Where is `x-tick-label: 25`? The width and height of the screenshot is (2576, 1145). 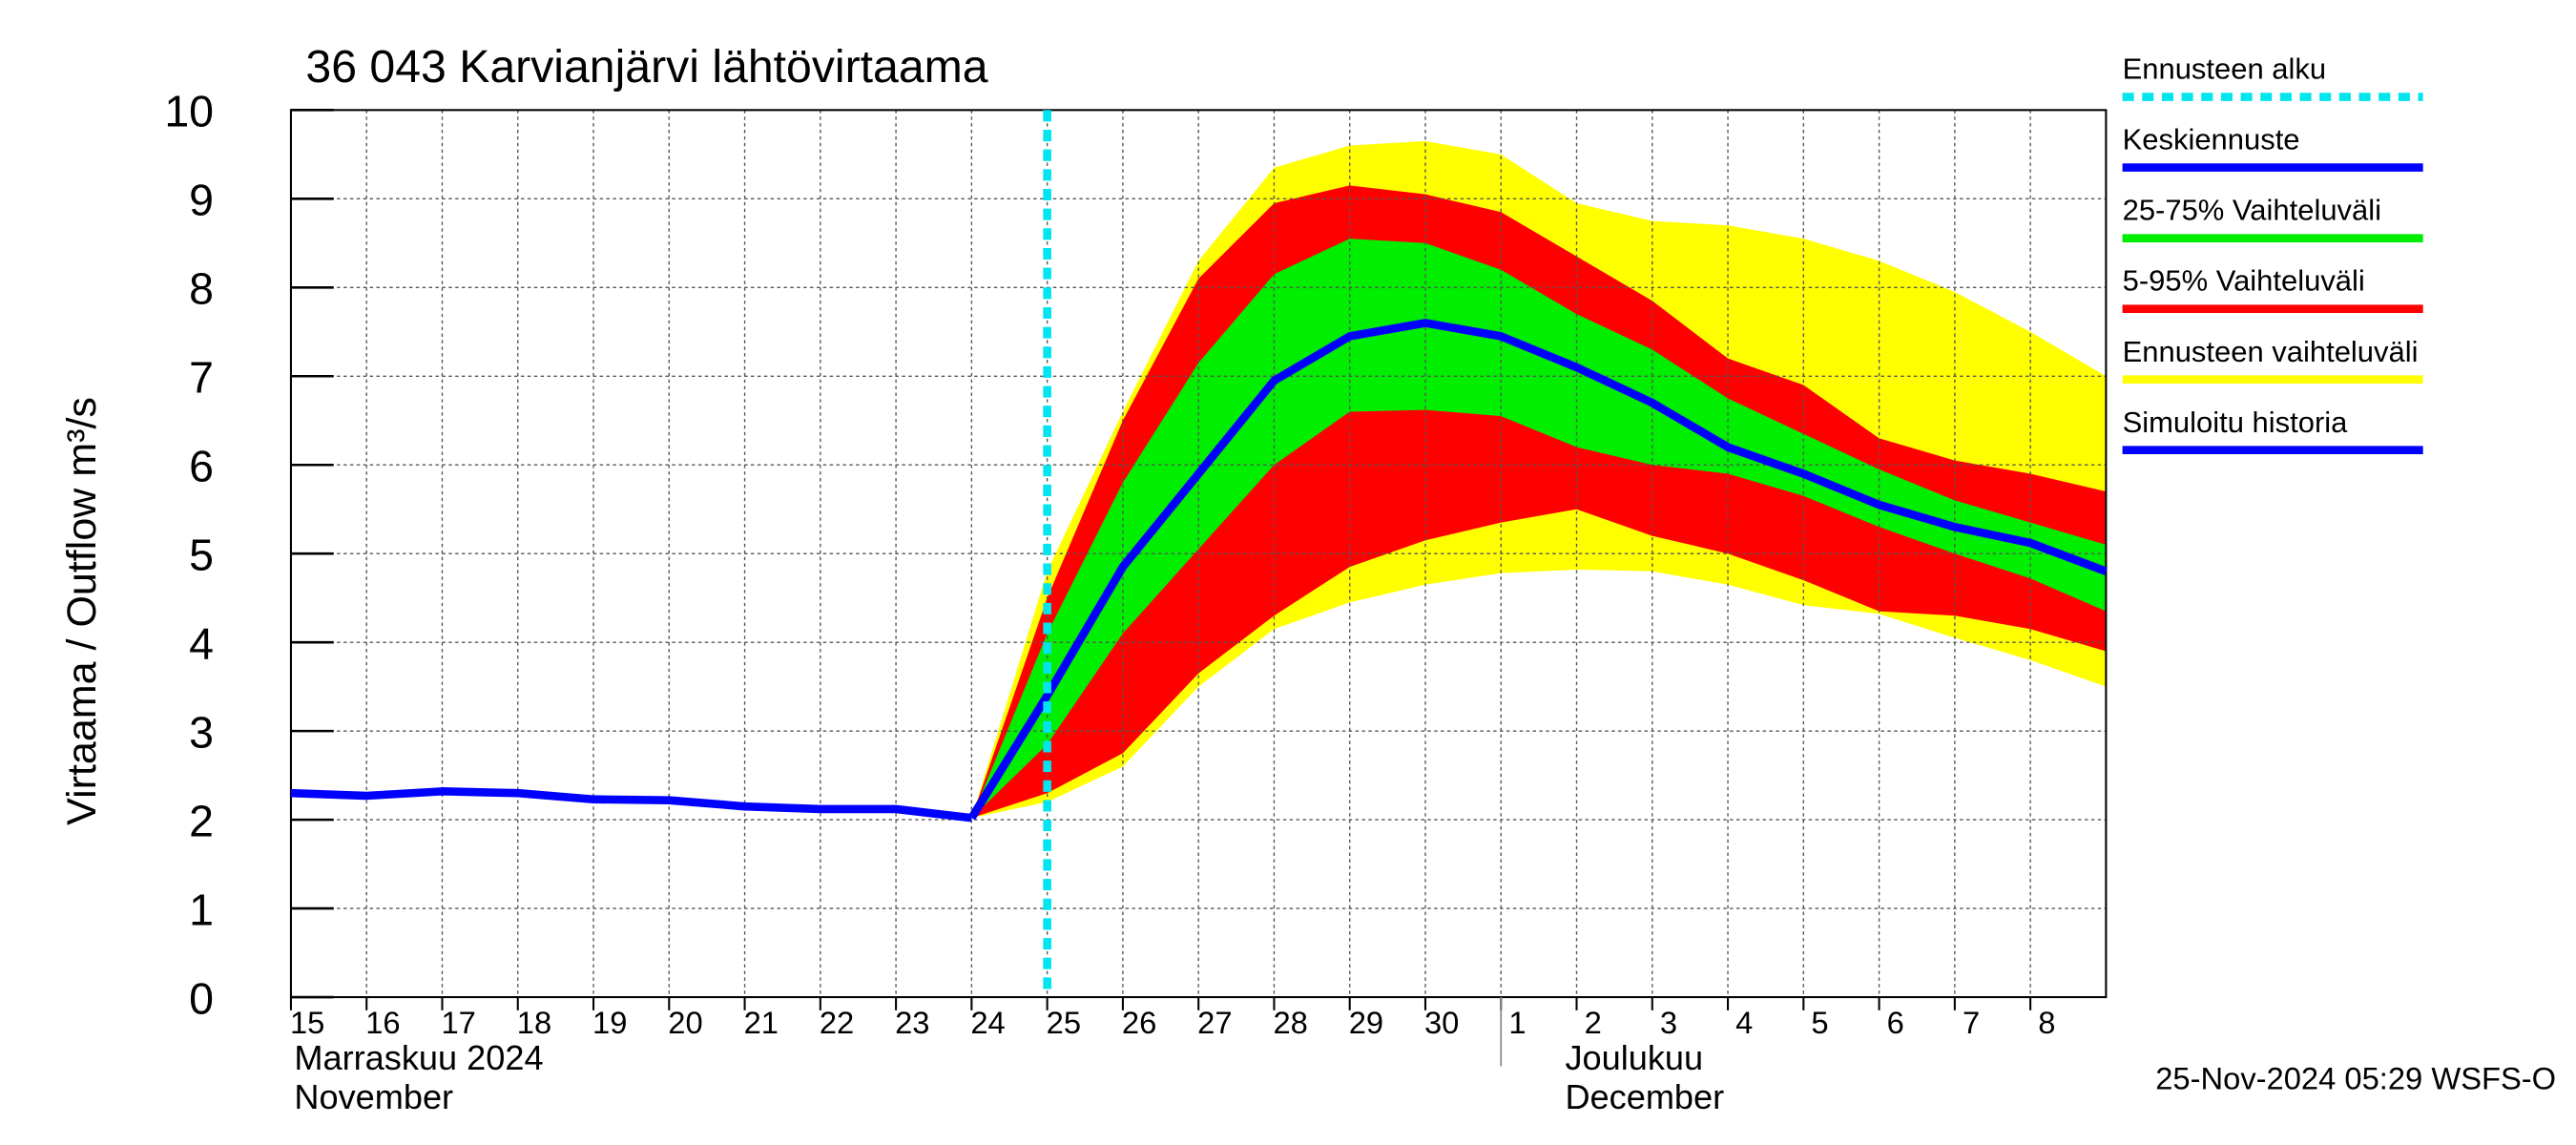
x-tick-label: 25 is located at coordinates (1064, 1022).